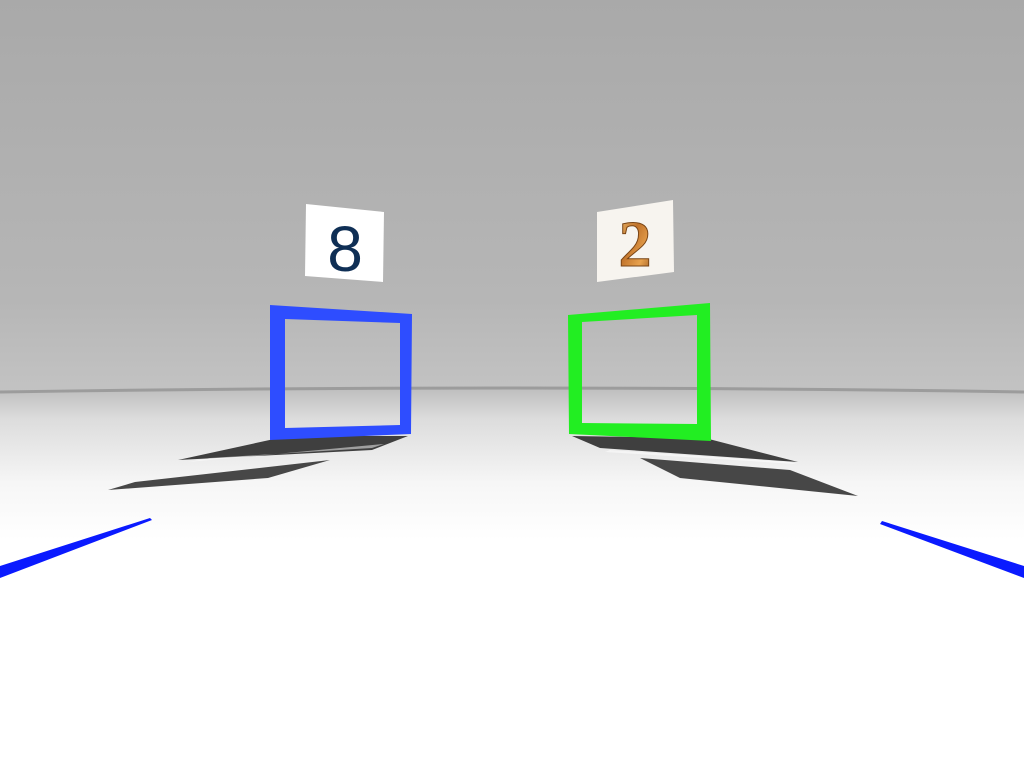 This screenshot has width=1024, height=768. I want to click on left-sign-panel, so click(344, 243).